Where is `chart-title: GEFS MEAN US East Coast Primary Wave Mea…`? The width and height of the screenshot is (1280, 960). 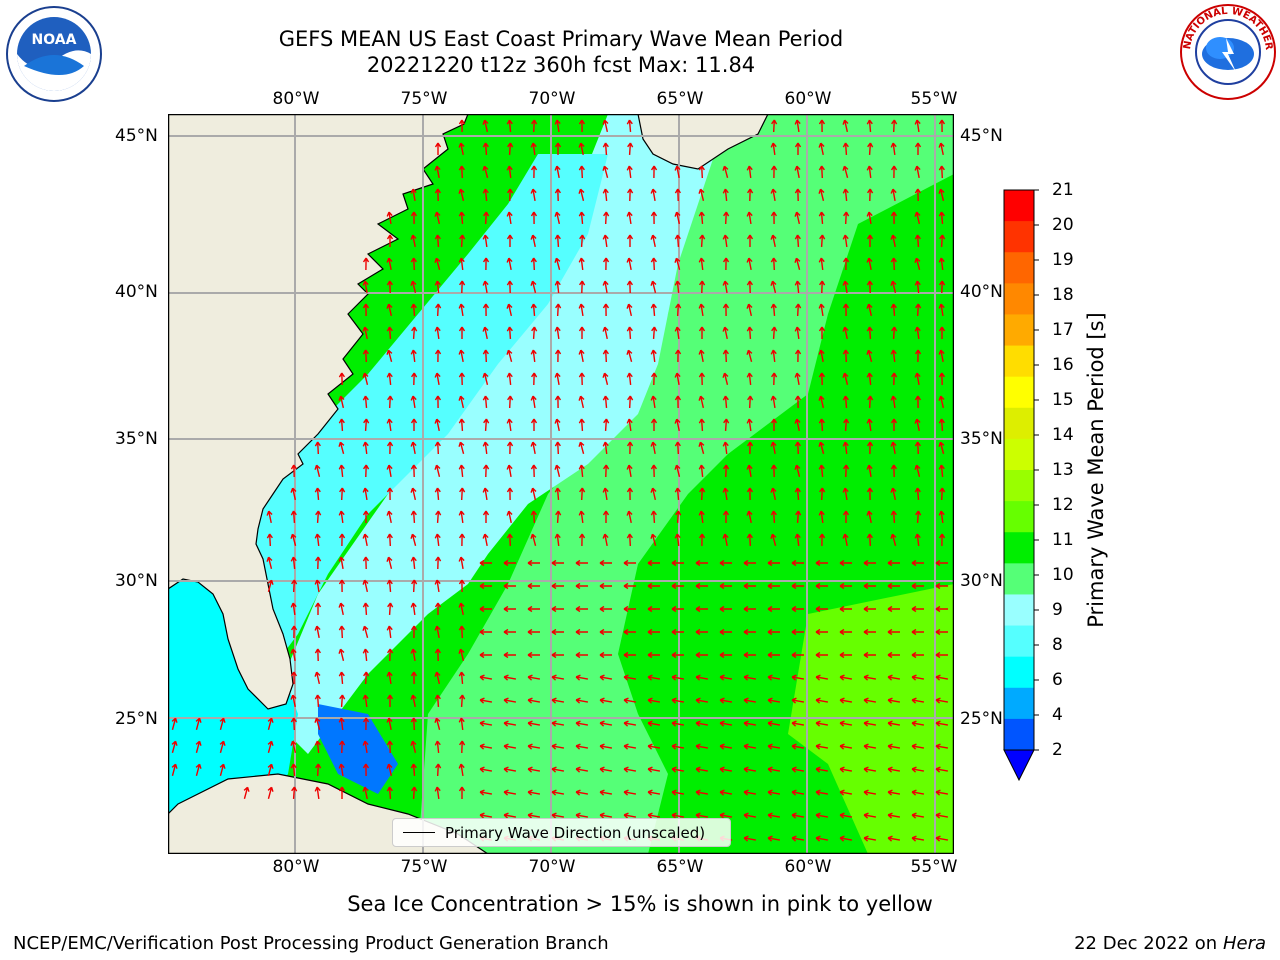
chart-title: GEFS MEAN US East Coast Primary Wave Mea… is located at coordinates (561, 52).